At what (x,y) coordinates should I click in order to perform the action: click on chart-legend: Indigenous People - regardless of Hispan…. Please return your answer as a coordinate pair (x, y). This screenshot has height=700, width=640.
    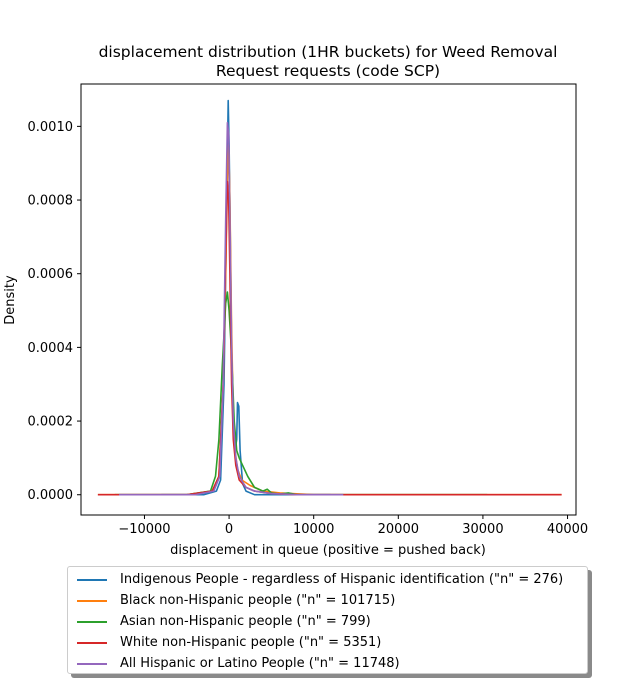
    Looking at the image, I should click on (327, 620).